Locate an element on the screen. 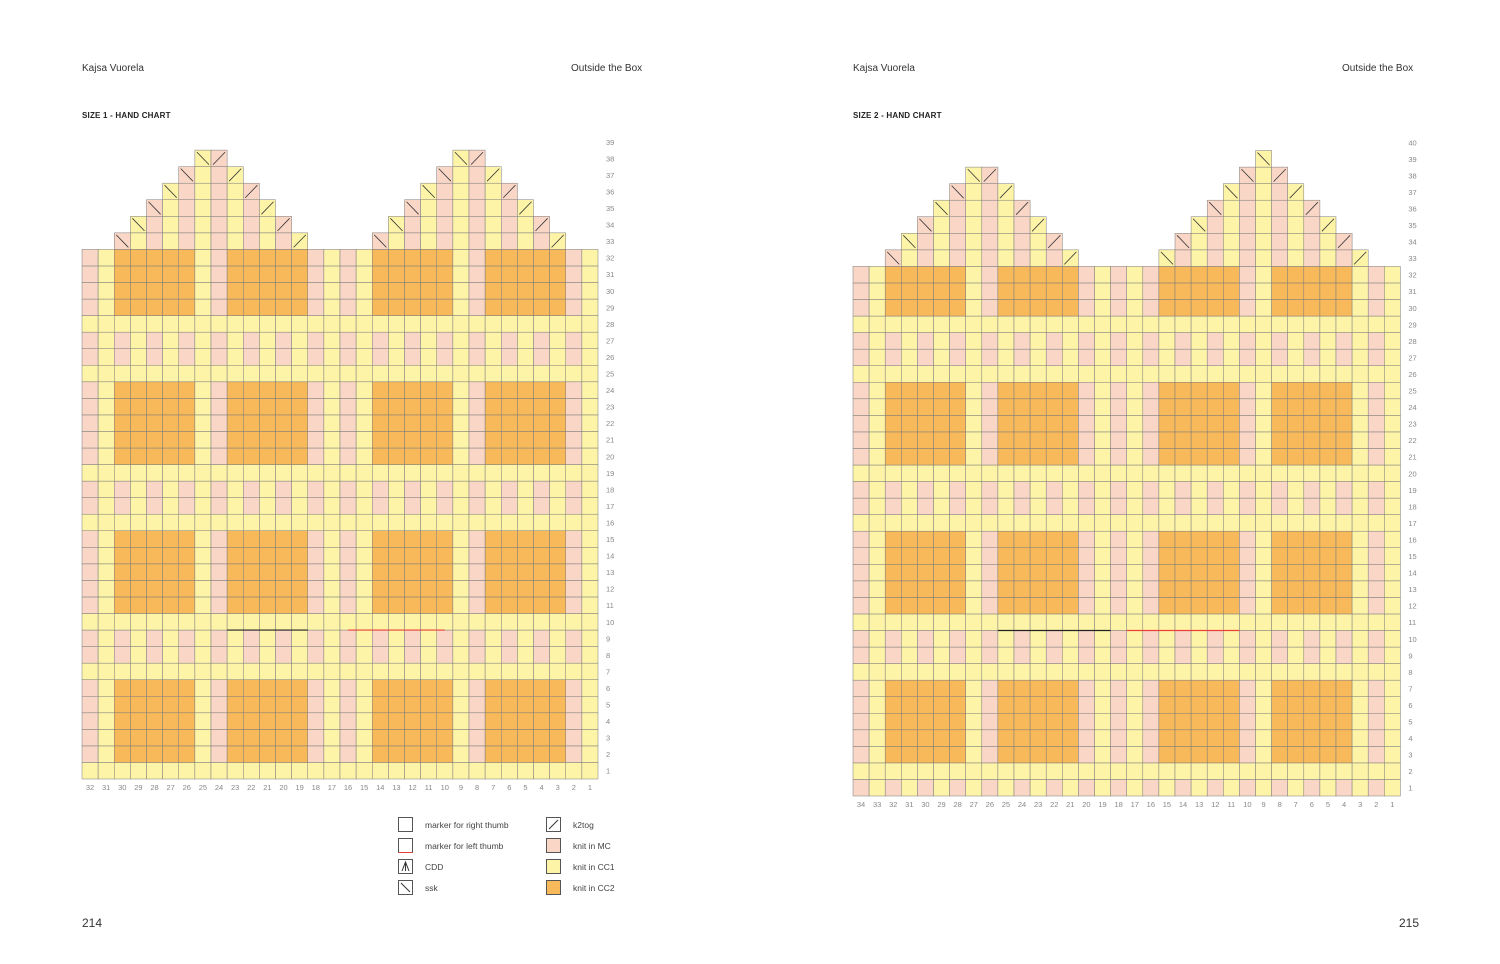 The width and height of the screenshot is (1500, 964). column-number: 12 is located at coordinates (1215, 804).